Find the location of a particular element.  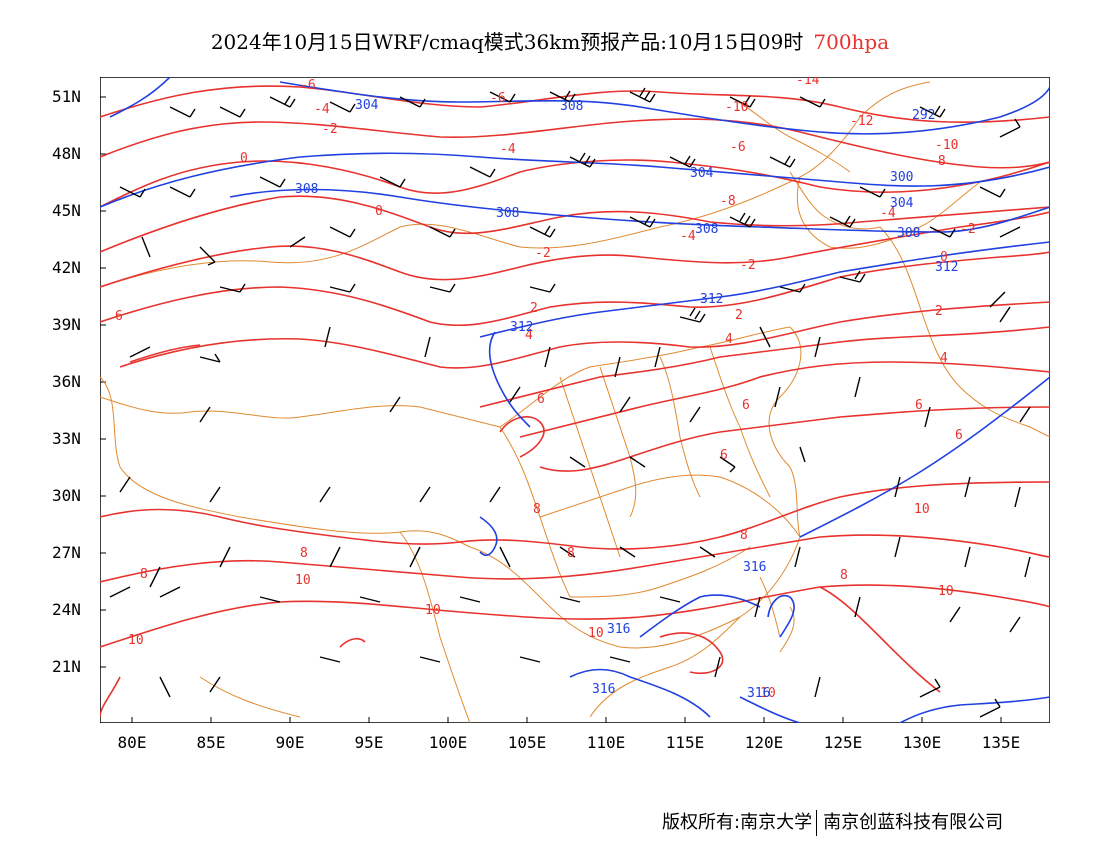

temp-label-1: -14 is located at coordinates (808, 82).